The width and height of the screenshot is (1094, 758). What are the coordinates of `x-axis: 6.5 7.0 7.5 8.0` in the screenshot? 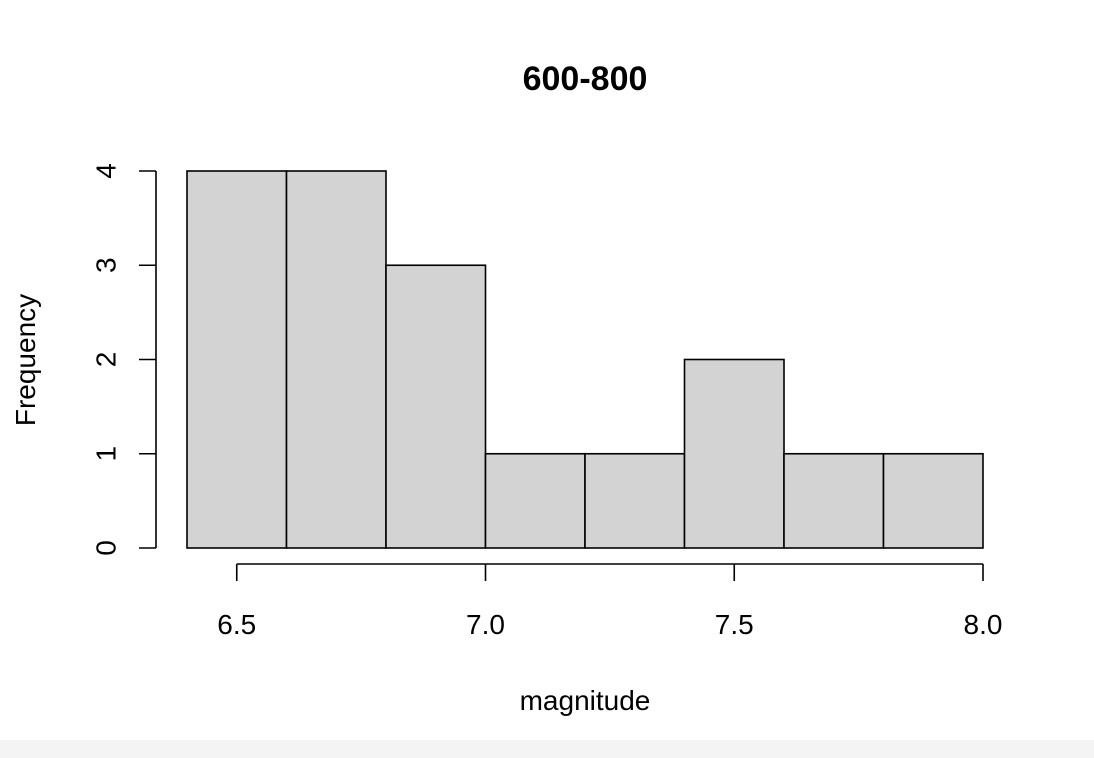 It's located at (610, 601).